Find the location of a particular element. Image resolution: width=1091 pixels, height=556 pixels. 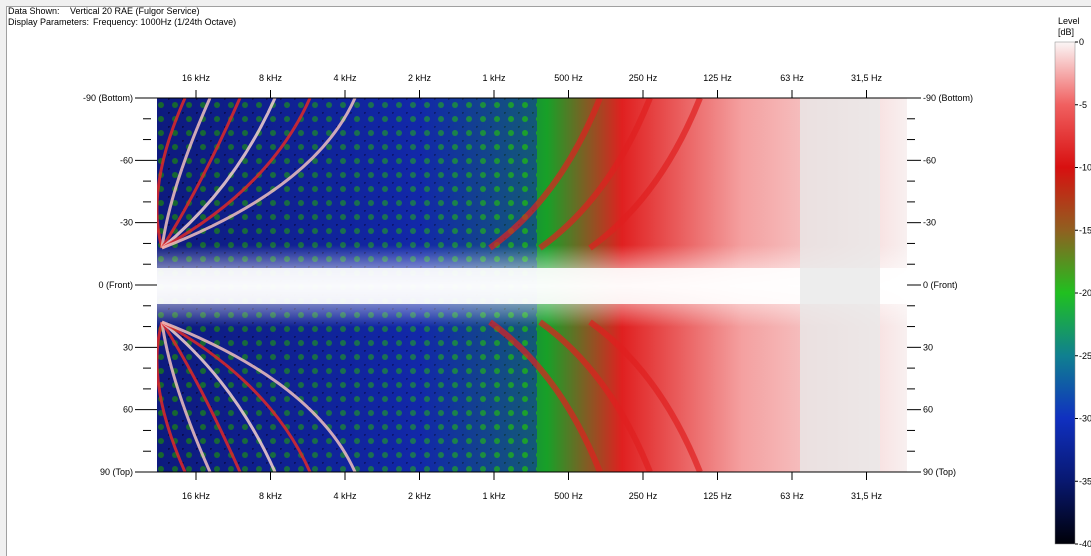

left-y-tick-label: 30 is located at coordinates (128, 347).